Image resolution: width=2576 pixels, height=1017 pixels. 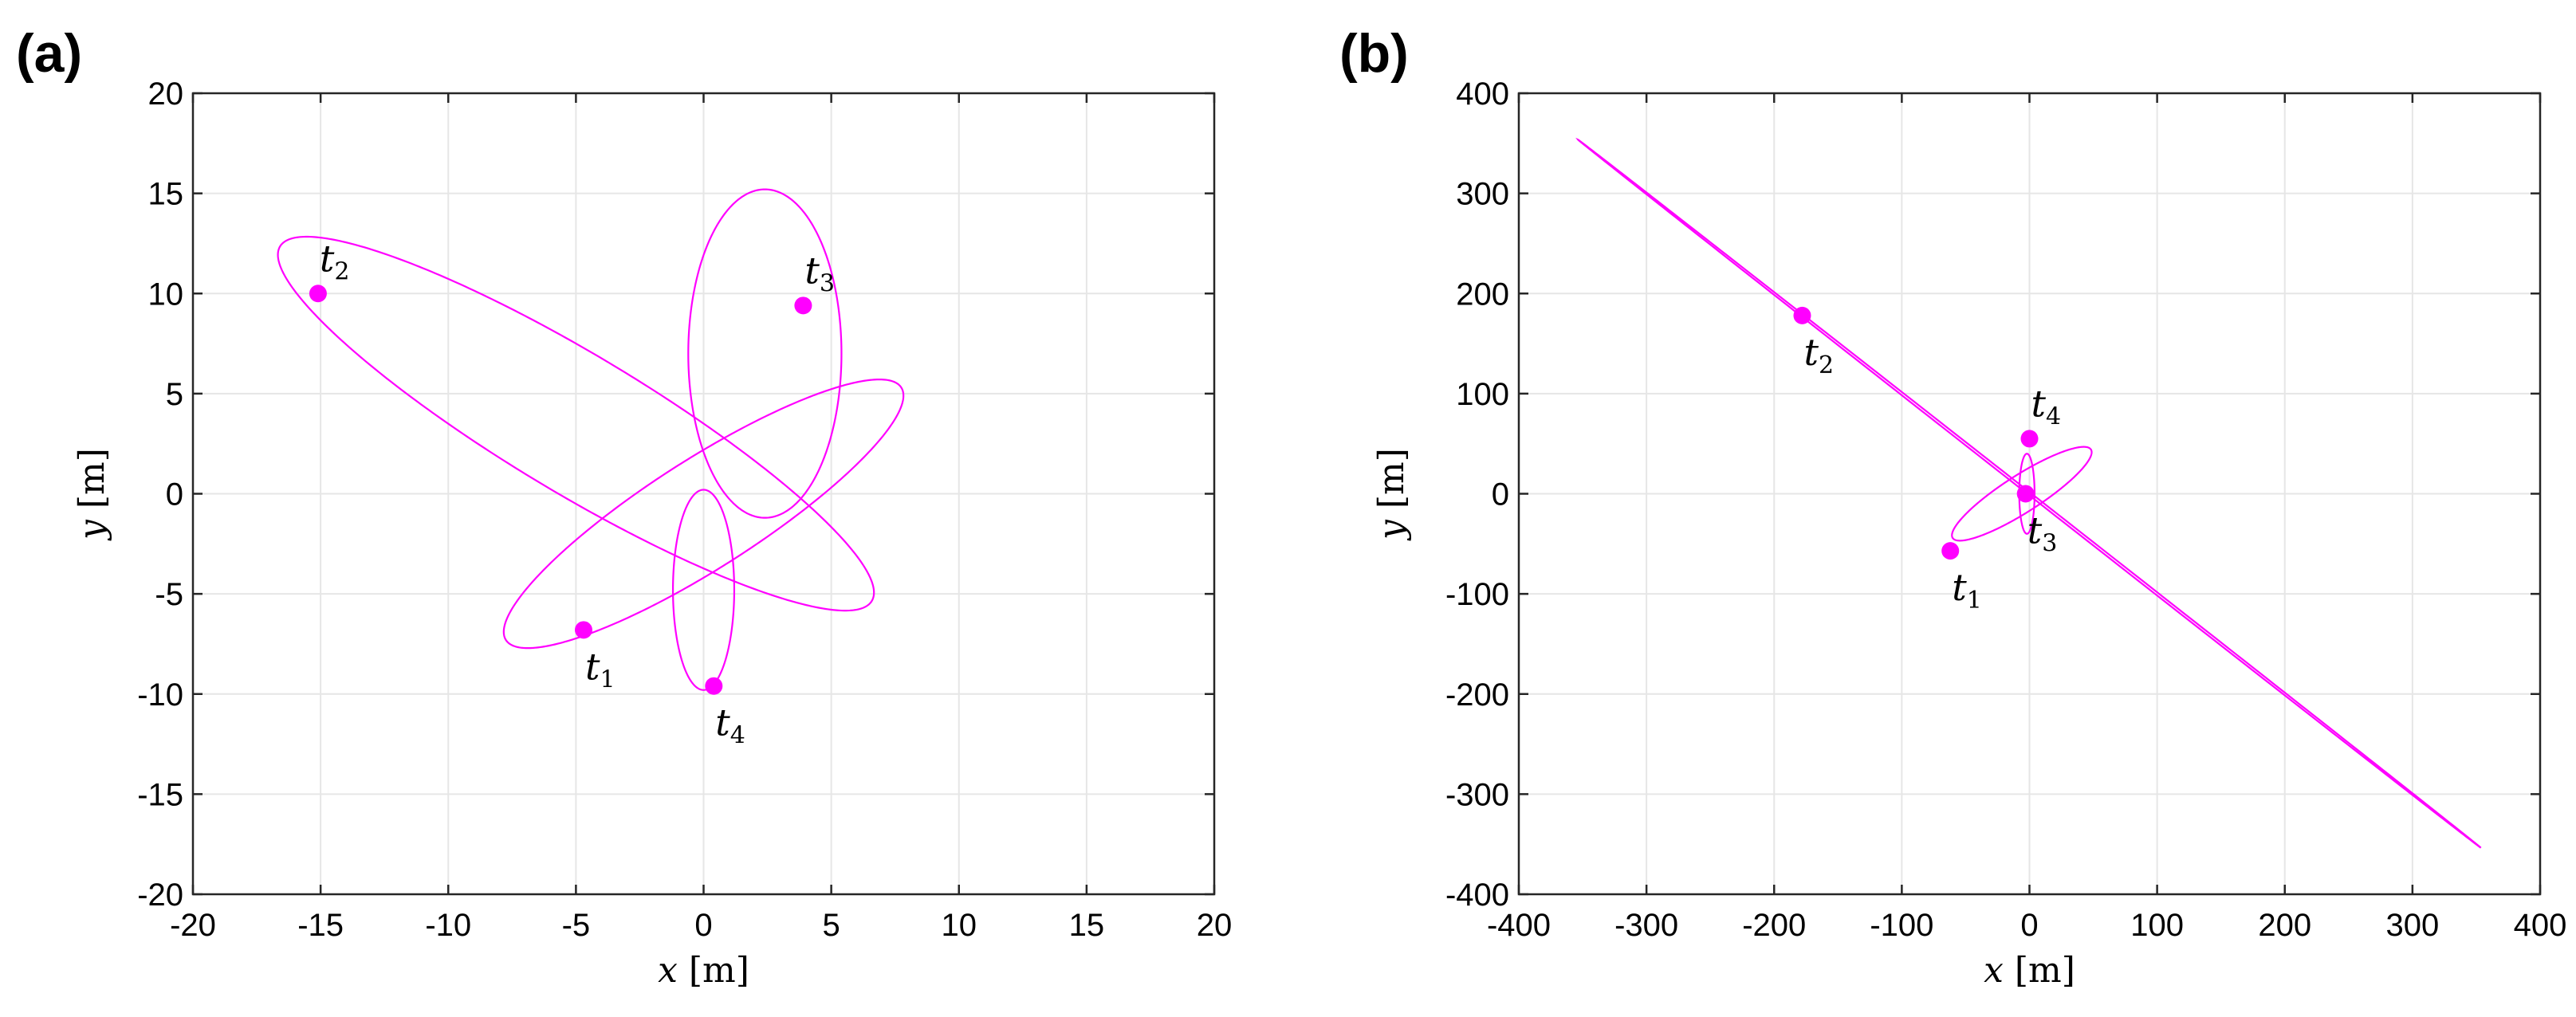 I want to click on y-tick-label: 100, so click(x=1483, y=394).